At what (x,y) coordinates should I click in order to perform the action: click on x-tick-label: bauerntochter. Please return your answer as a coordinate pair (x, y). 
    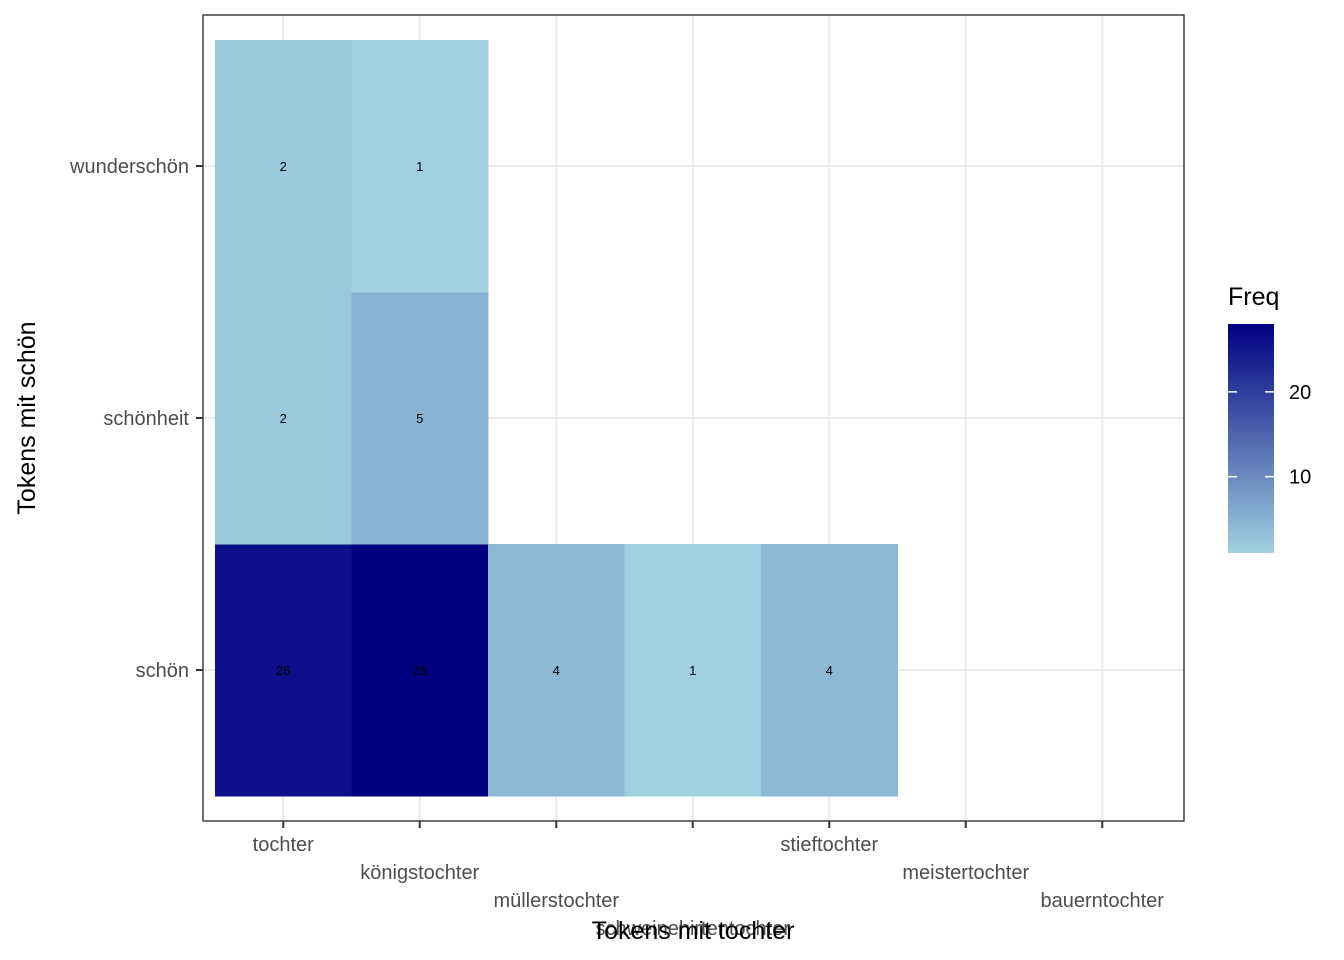
    Looking at the image, I should click on (1103, 901).